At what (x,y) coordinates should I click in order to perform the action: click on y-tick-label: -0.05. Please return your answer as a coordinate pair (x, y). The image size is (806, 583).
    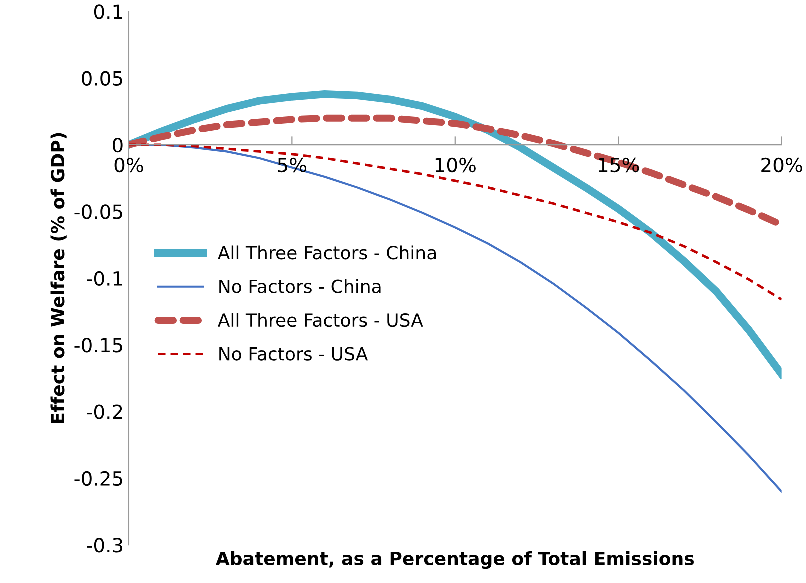
    Looking at the image, I should click on (98, 212).